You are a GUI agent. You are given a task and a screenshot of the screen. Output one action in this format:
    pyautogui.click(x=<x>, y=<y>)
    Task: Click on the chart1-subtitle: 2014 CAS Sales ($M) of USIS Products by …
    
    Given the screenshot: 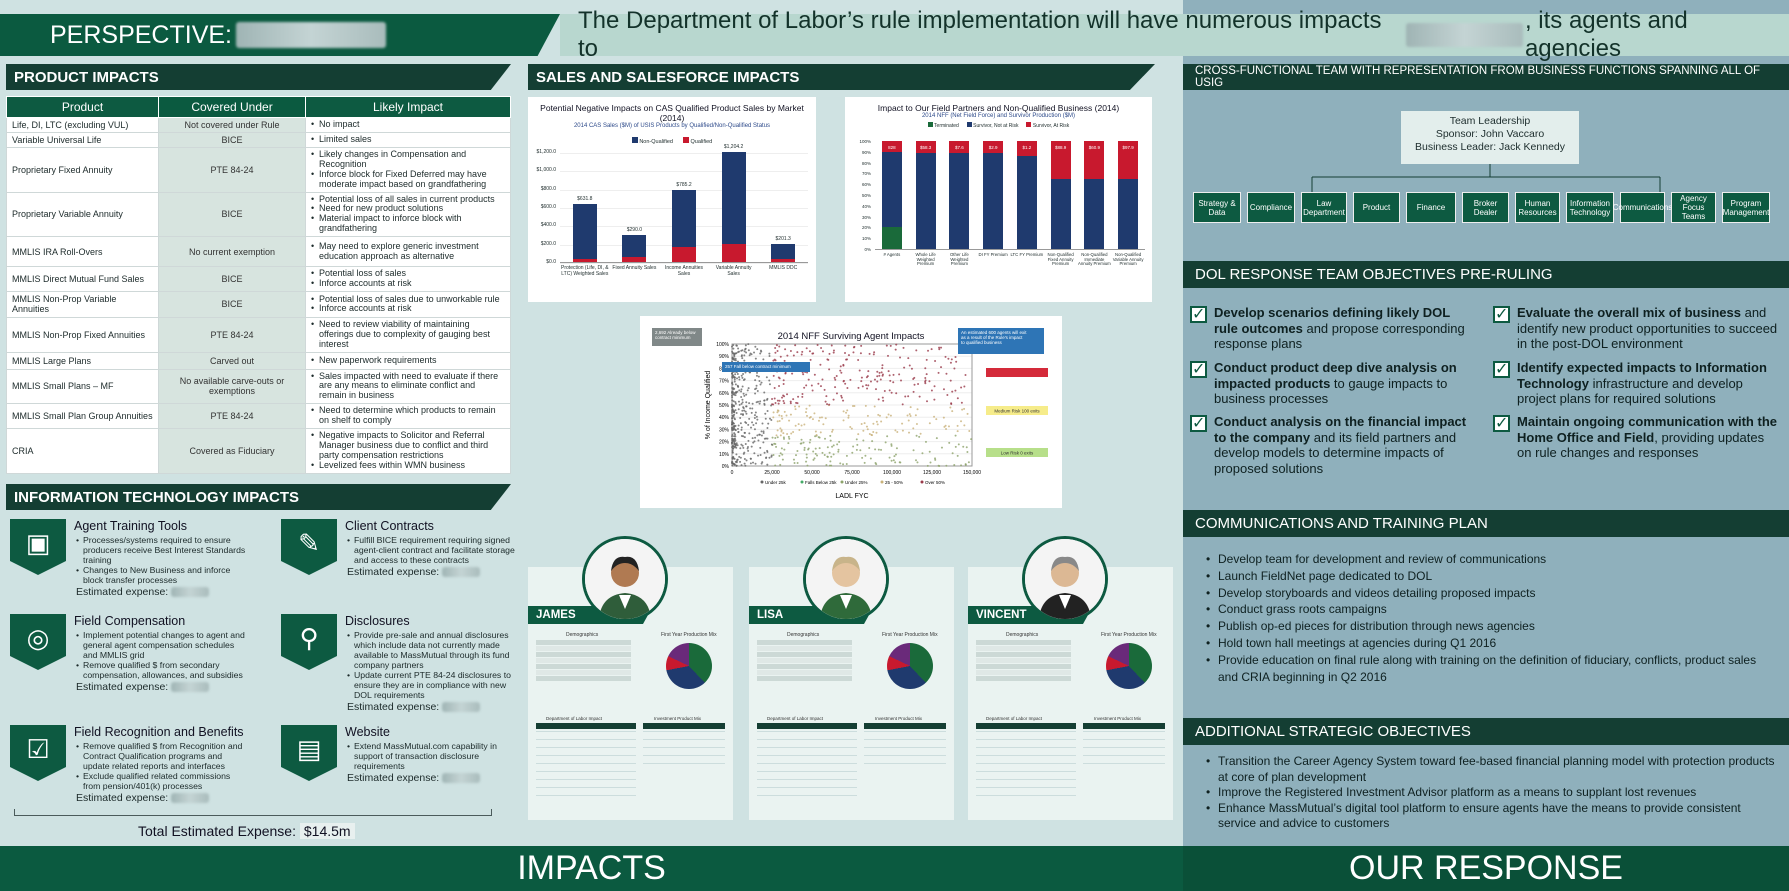 What is the action you would take?
    pyautogui.click(x=672, y=126)
    